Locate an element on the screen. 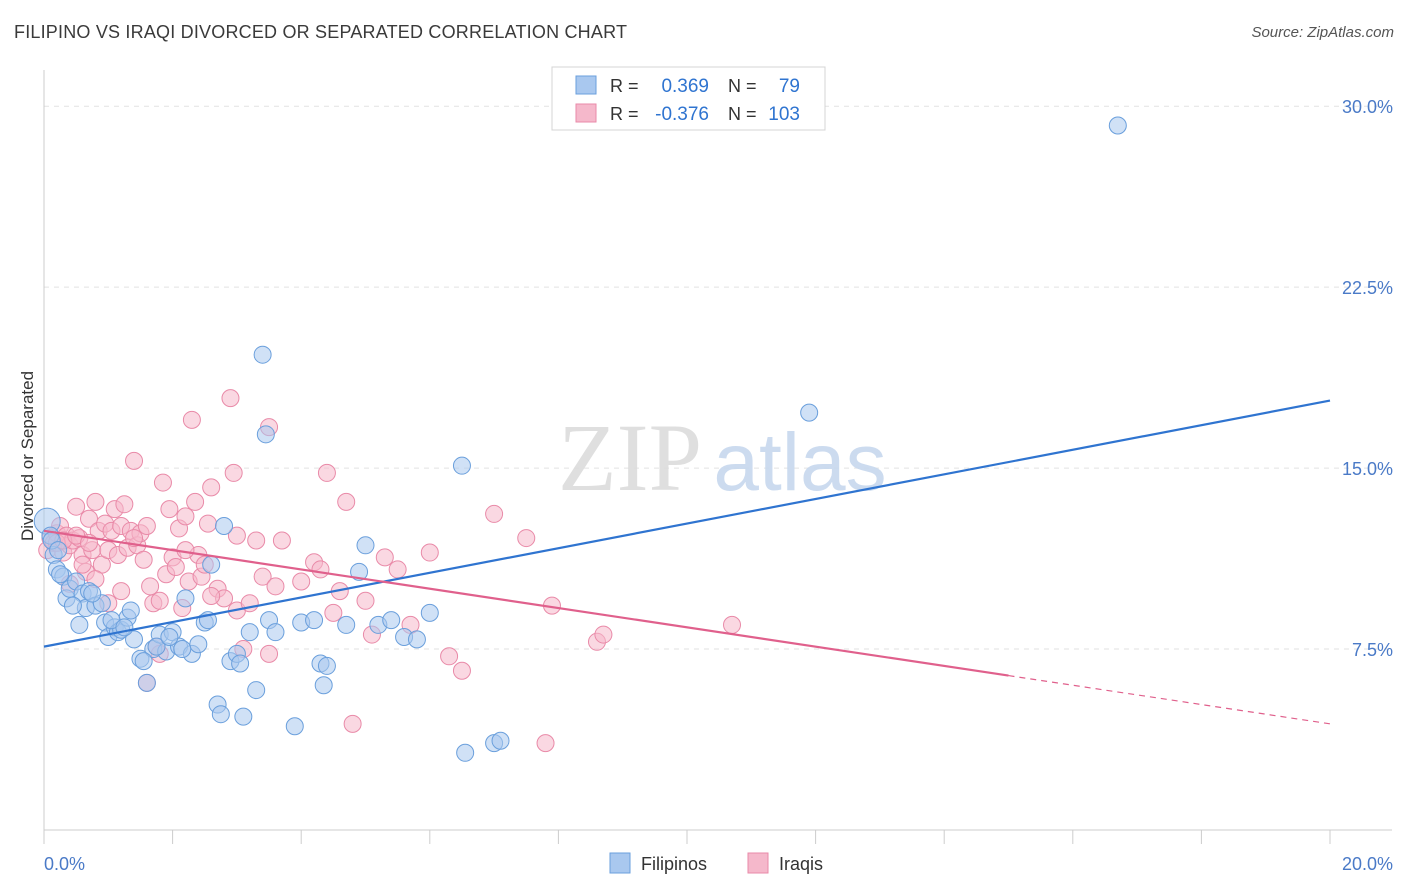 This screenshot has width=1406, height=892. legend-r-value-2: -0.376 is located at coordinates (682, 114).